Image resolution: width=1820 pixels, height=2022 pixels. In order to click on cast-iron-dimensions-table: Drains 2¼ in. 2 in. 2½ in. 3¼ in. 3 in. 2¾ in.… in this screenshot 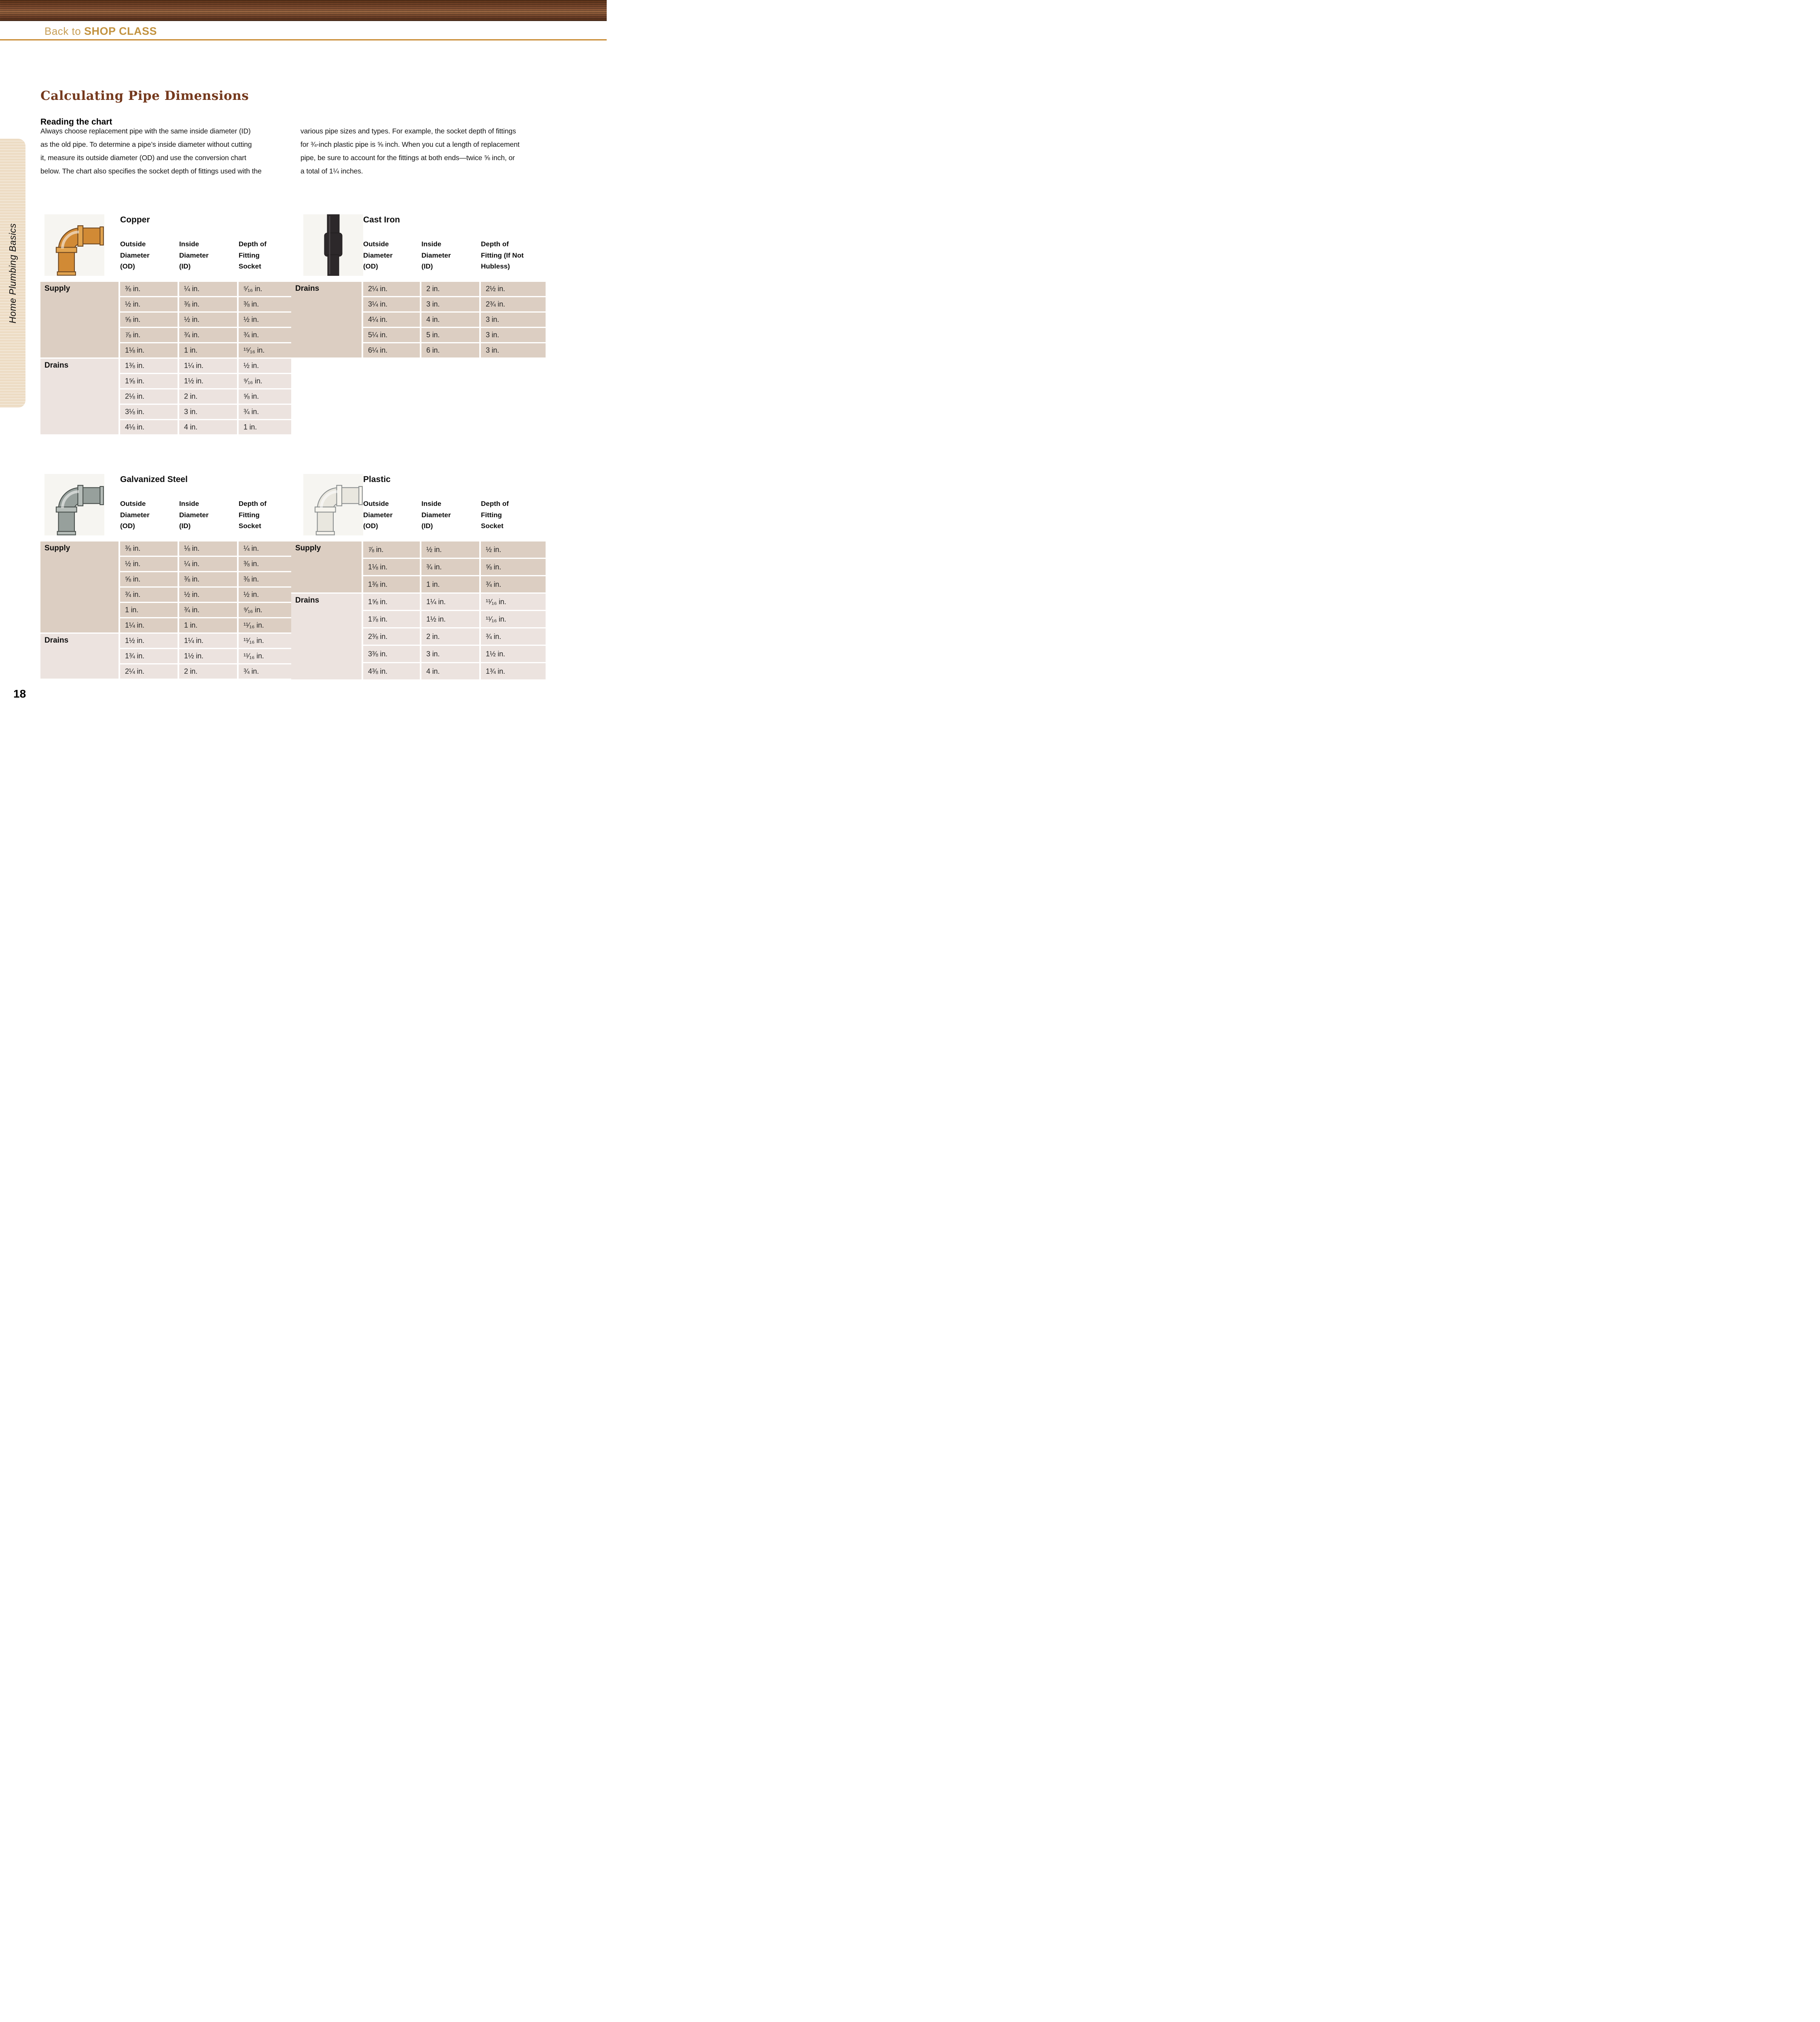, I will do `click(418, 319)`.